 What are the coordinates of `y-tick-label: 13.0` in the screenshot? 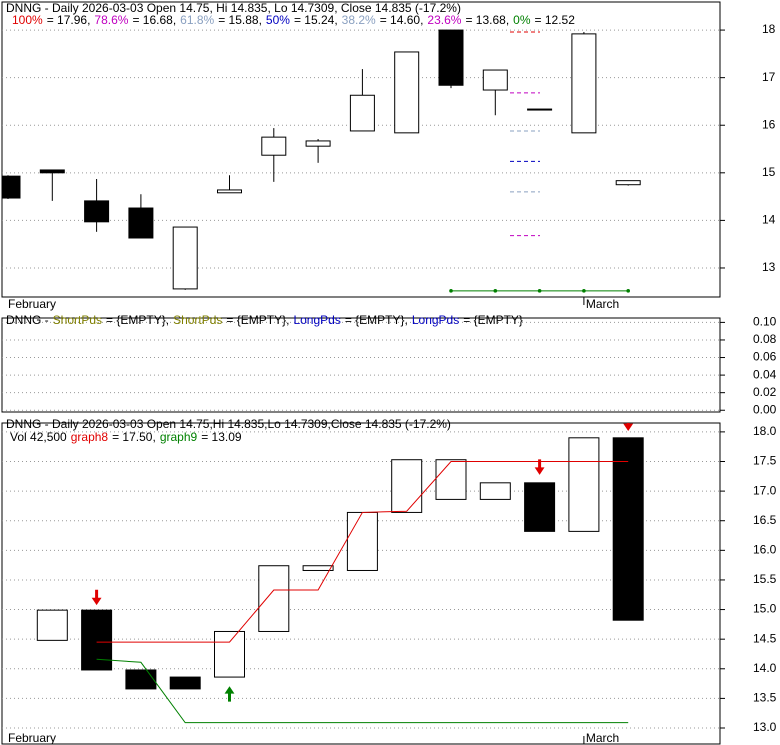 It's located at (765, 727).